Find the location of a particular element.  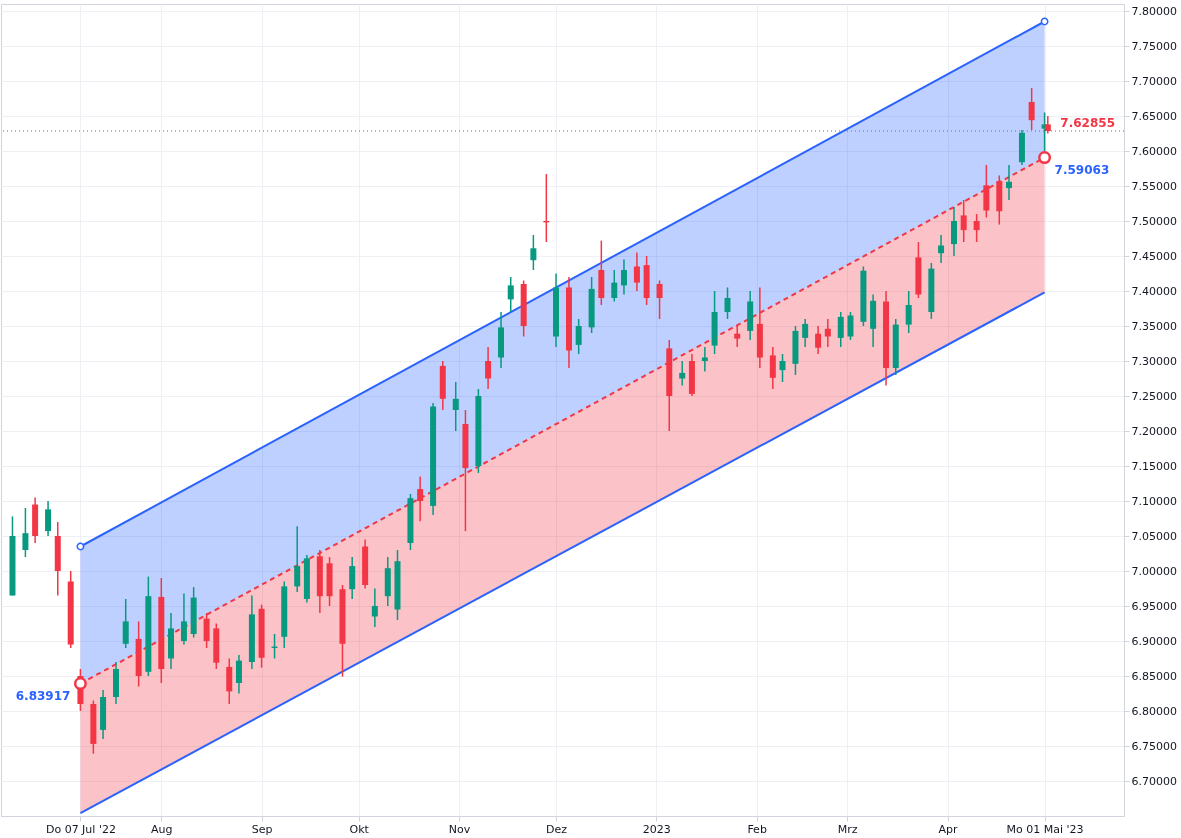

x-tick-label: Apr is located at coordinates (948, 829).